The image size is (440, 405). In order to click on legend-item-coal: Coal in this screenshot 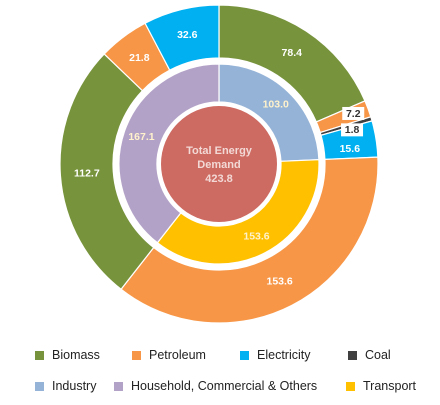, I will do `click(369, 355)`.